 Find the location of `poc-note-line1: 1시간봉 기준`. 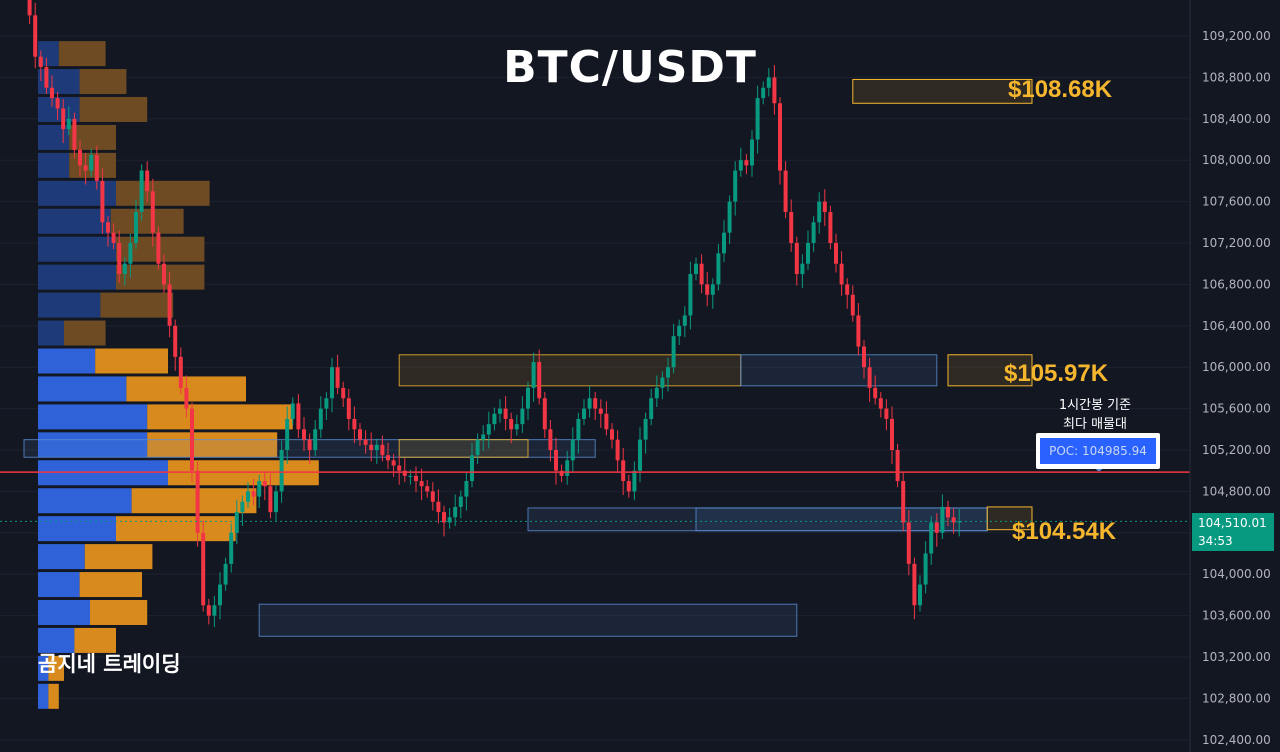

poc-note-line1: 1시간봉 기준 is located at coordinates (1095, 405).